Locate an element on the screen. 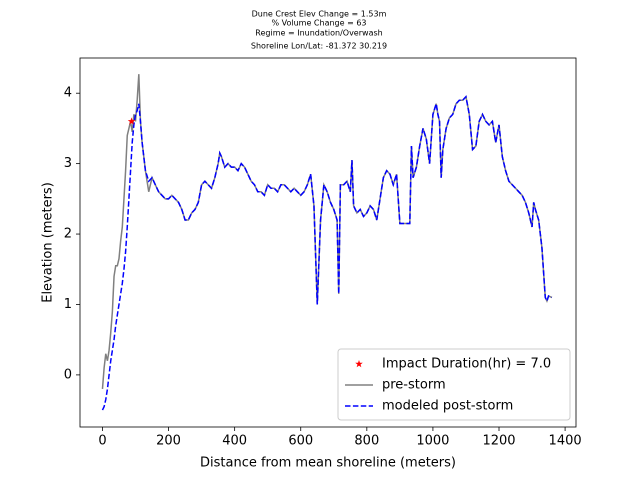  x-tick-label: 800 is located at coordinates (366, 441).